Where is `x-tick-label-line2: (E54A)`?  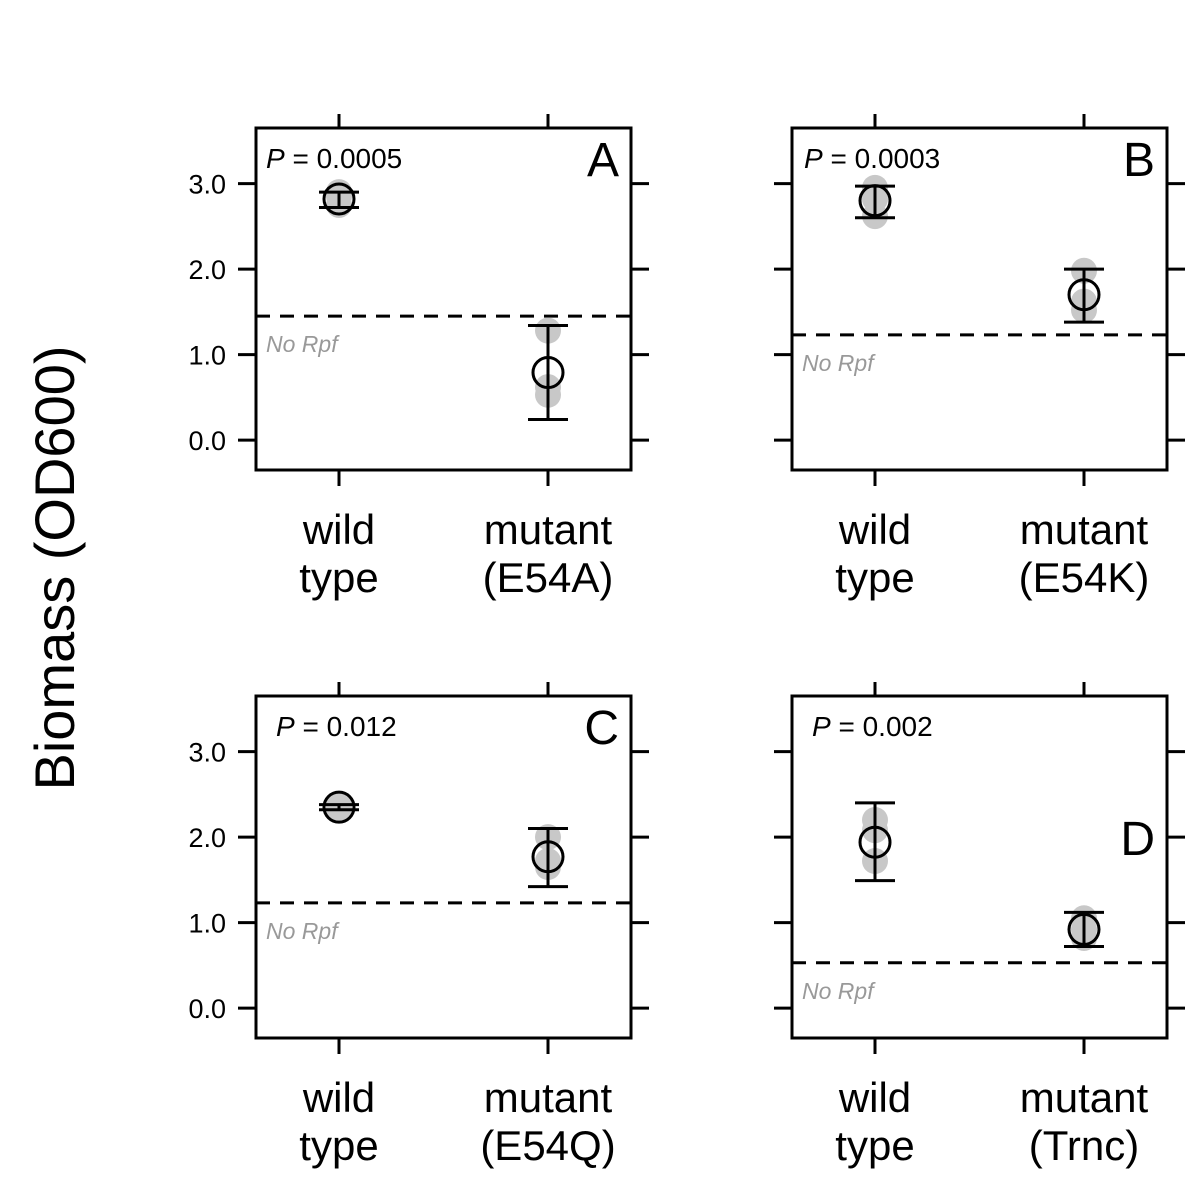
x-tick-label-line2: (E54A) is located at coordinates (548, 577).